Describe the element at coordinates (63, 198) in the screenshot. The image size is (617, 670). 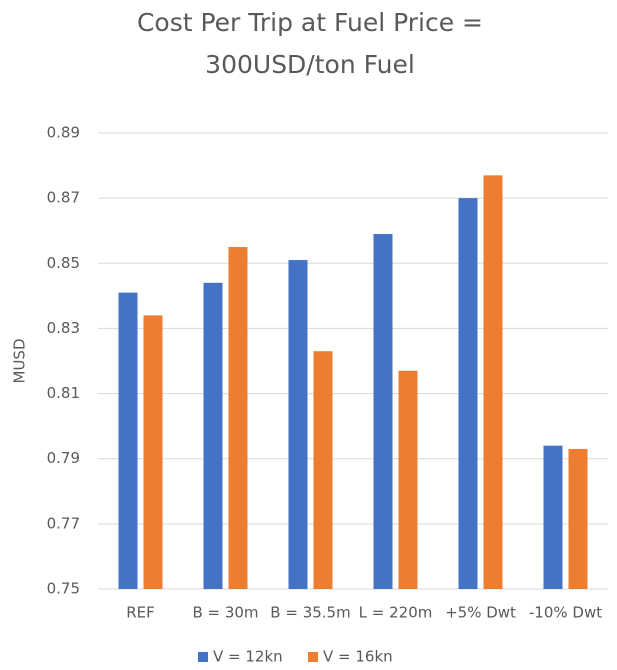
I see `y-tick-label: 0.87` at that location.